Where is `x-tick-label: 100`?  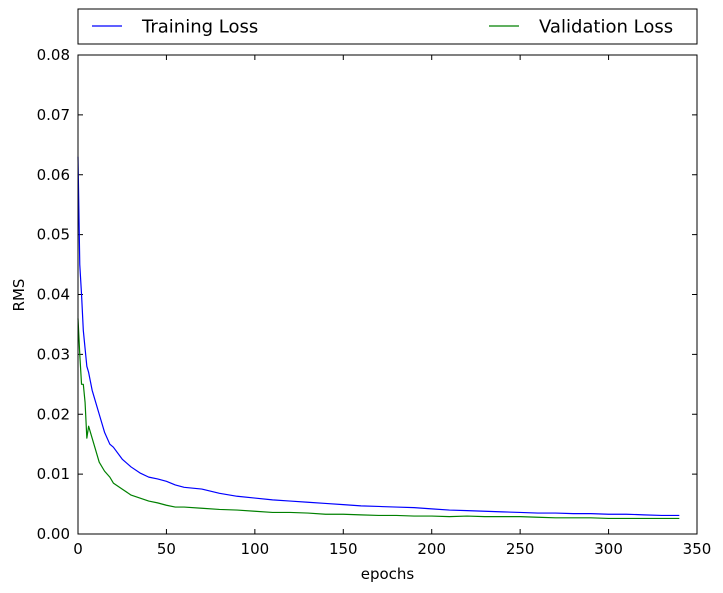
x-tick-label: 100 is located at coordinates (255, 549).